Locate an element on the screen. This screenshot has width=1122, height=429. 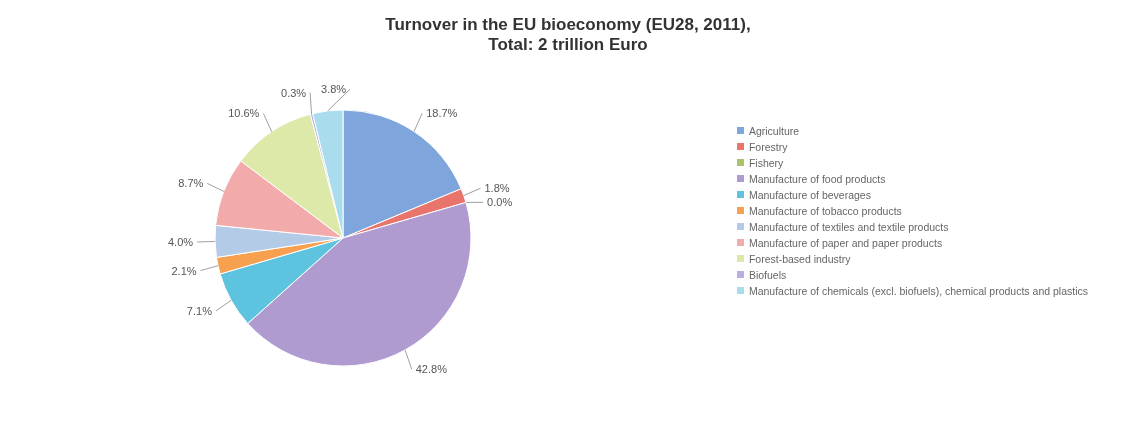
legend-label: Forestry is located at coordinates (768, 147).